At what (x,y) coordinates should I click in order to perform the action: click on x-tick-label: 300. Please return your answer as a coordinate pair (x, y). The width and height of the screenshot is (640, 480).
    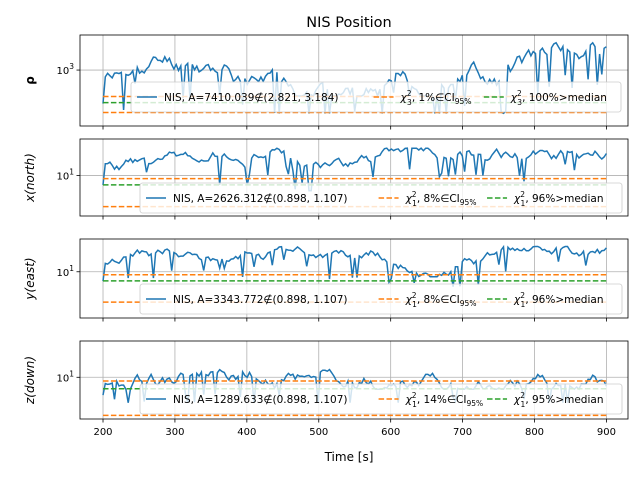
    Looking at the image, I should click on (174, 432).